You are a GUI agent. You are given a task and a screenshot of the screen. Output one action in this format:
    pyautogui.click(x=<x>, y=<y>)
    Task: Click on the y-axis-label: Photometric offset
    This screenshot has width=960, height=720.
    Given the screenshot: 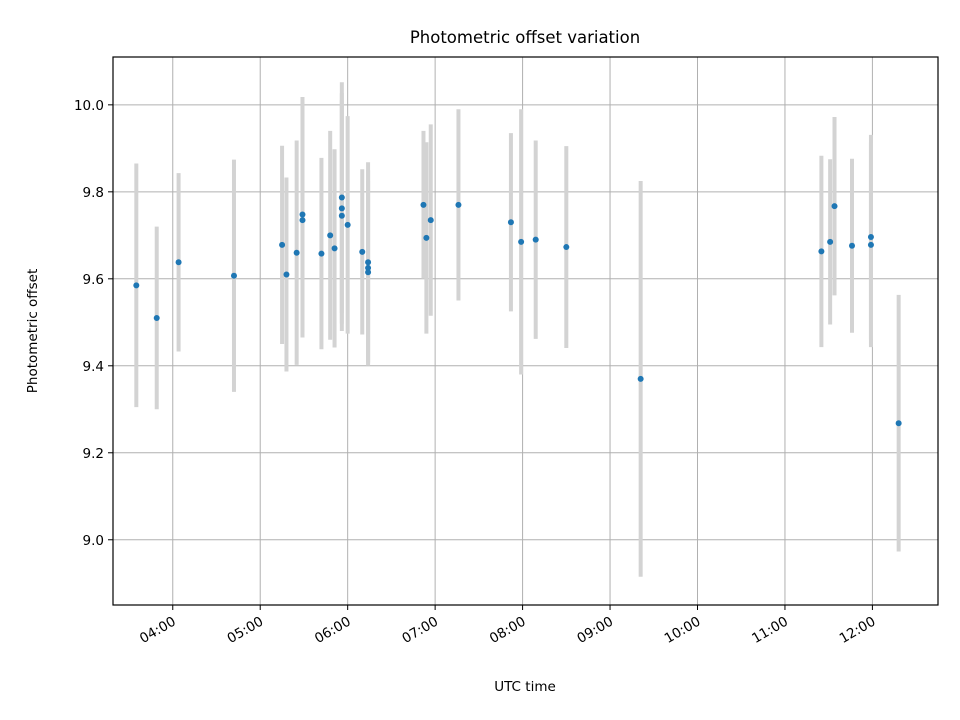 What is the action you would take?
    pyautogui.click(x=33, y=331)
    